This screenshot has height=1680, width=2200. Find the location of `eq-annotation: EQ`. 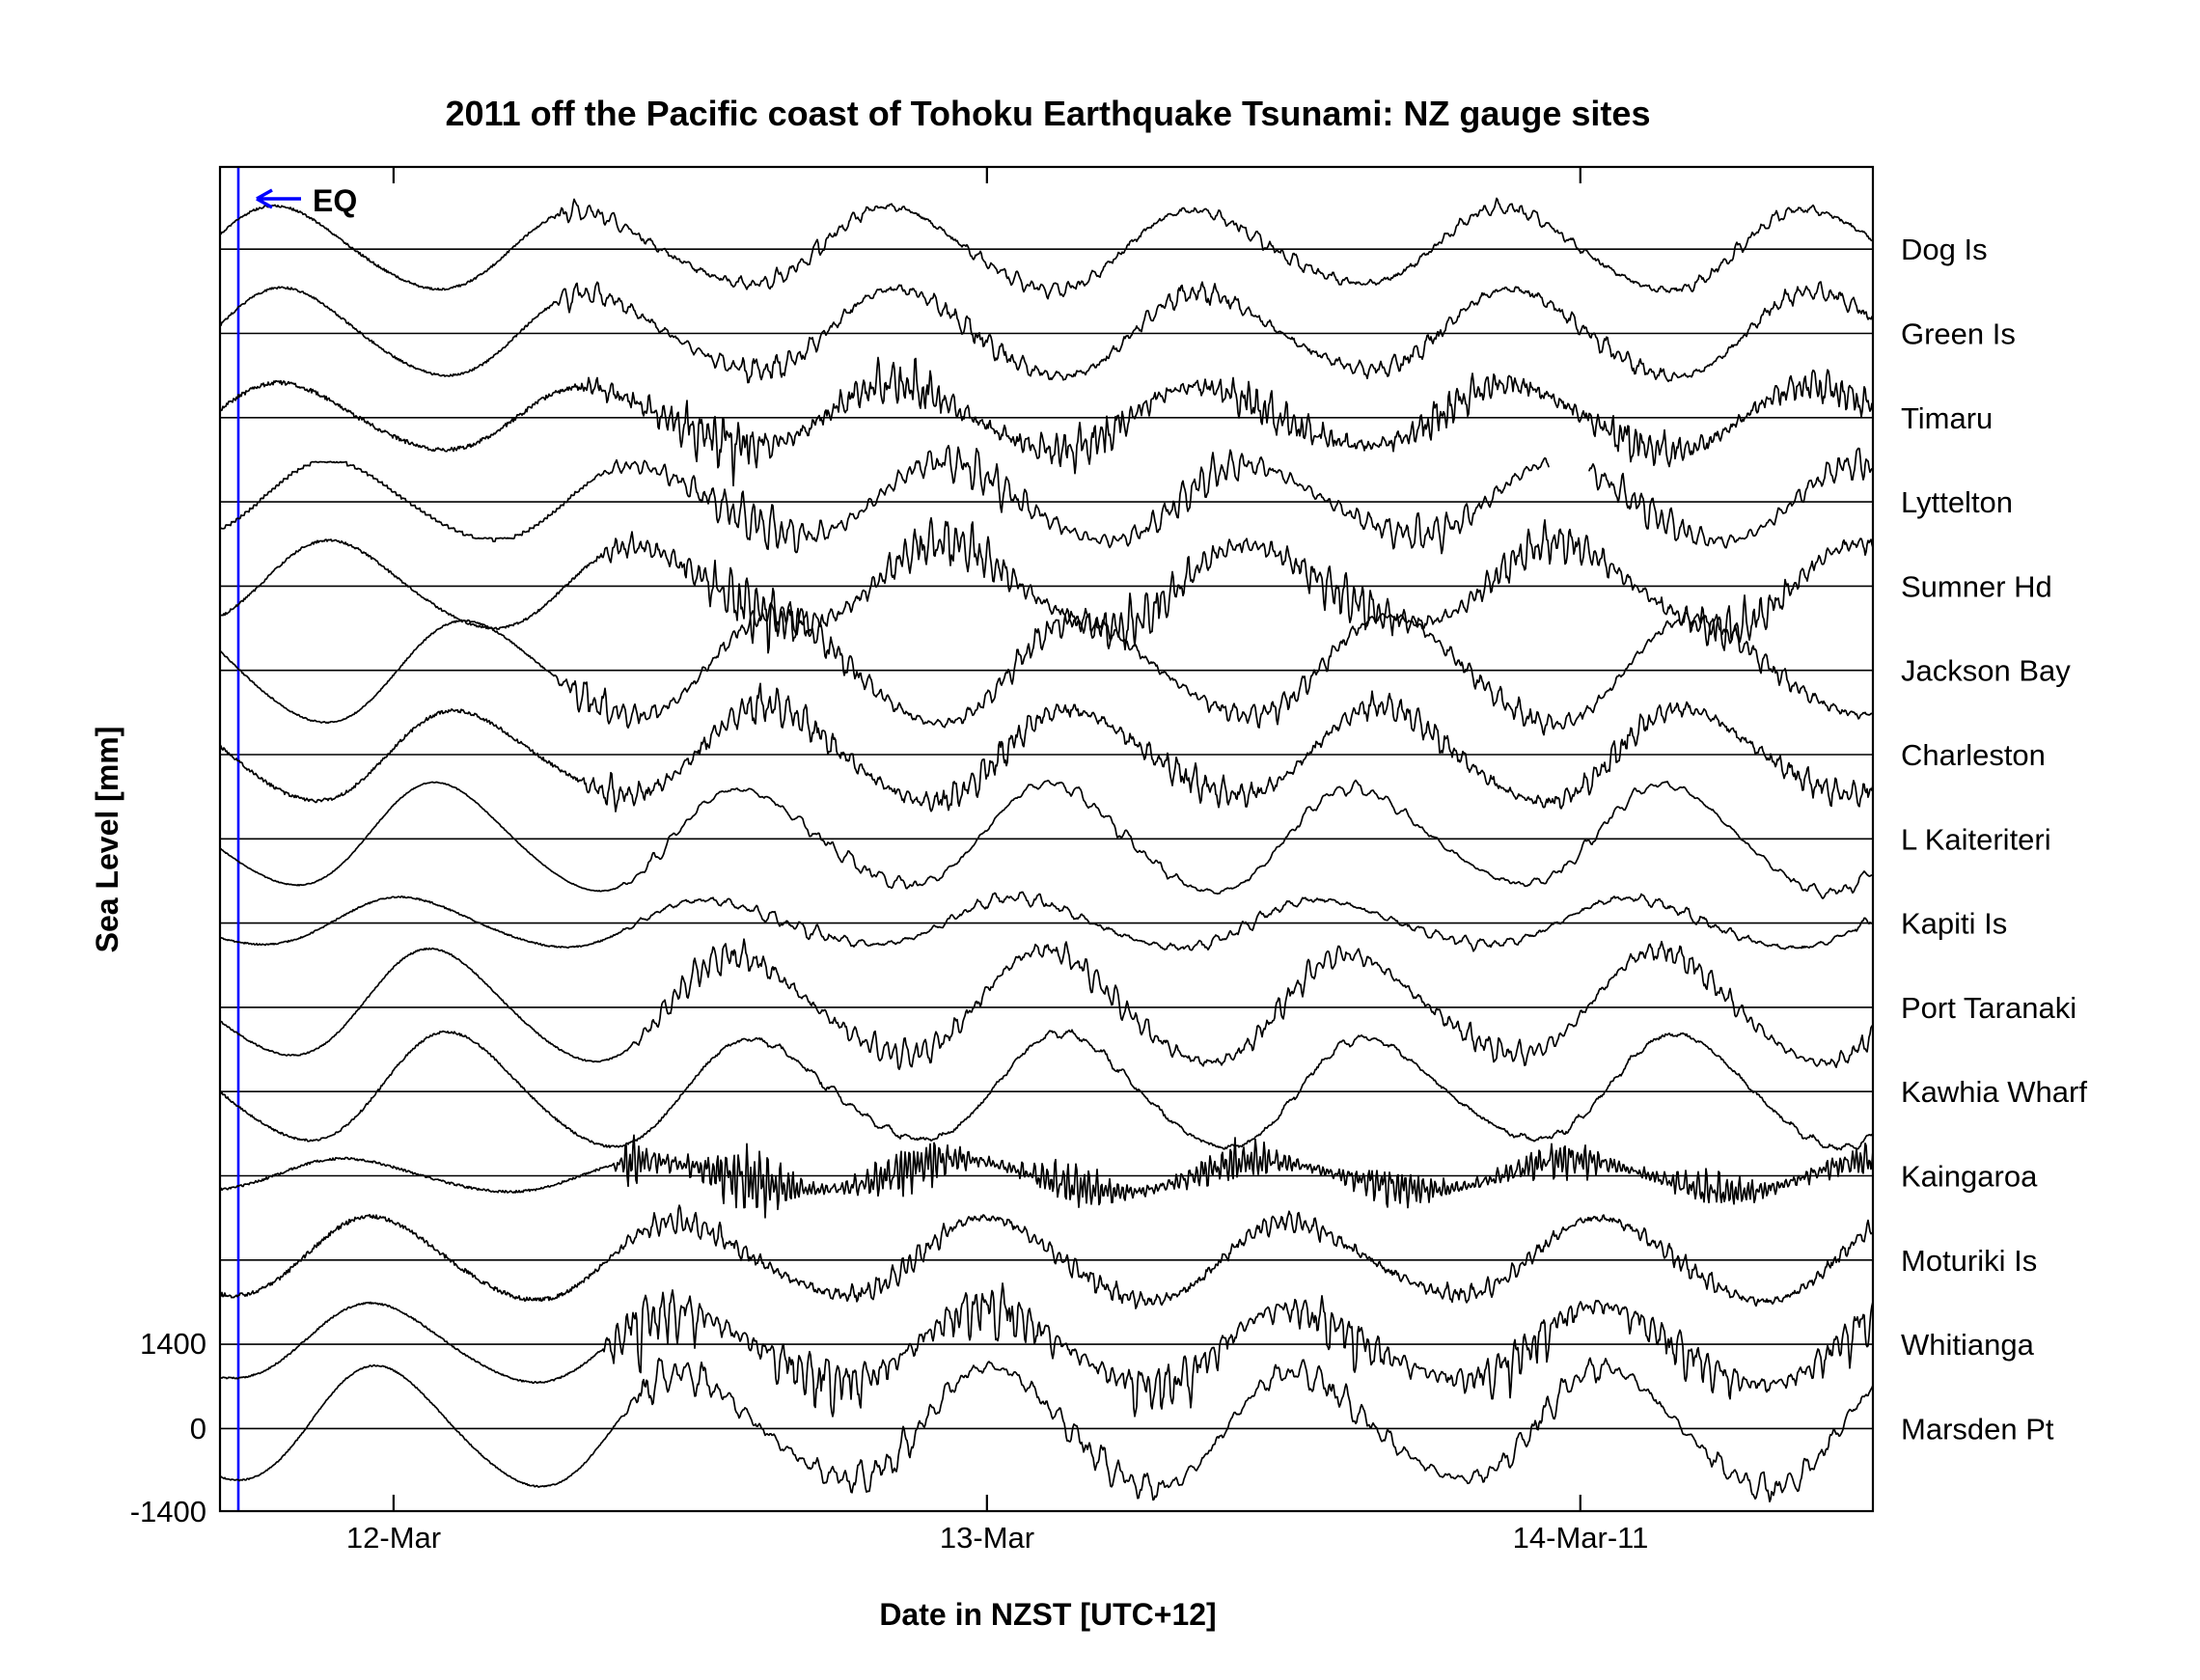

eq-annotation: EQ is located at coordinates (306, 200).